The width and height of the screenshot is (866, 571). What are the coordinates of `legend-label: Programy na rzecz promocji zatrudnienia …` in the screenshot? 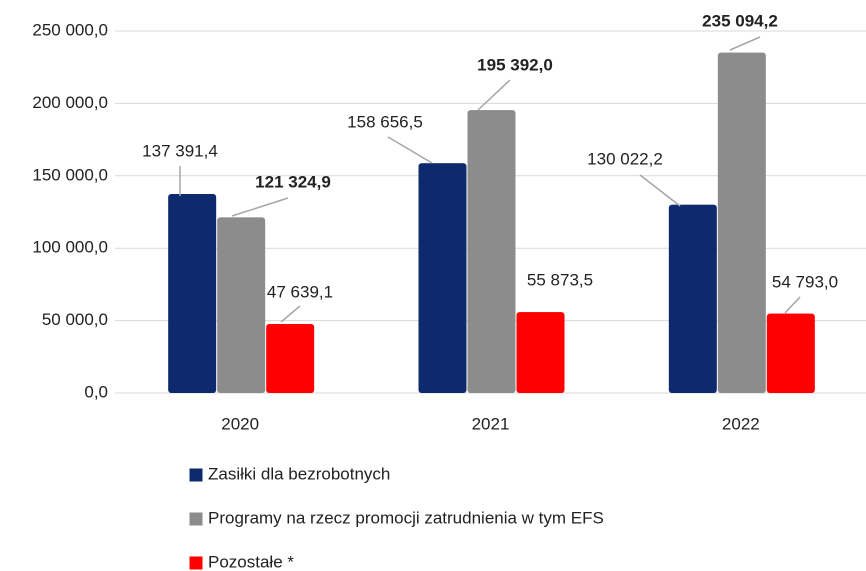 It's located at (406, 517).